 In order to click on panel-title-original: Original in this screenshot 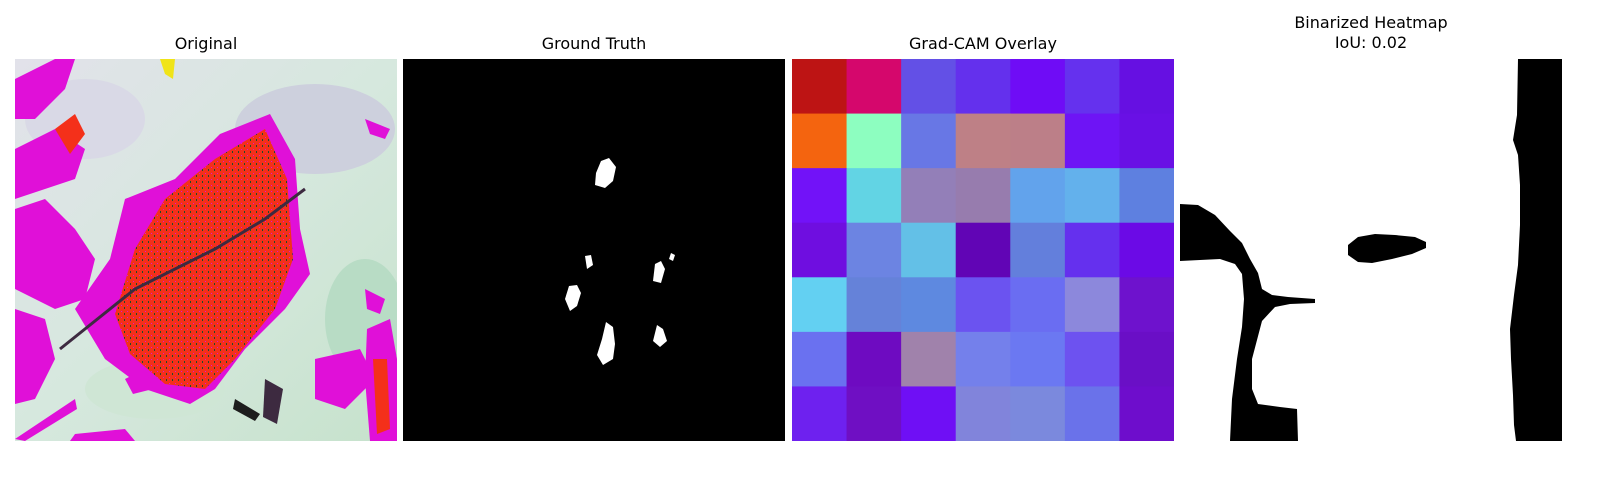, I will do `click(206, 43)`.